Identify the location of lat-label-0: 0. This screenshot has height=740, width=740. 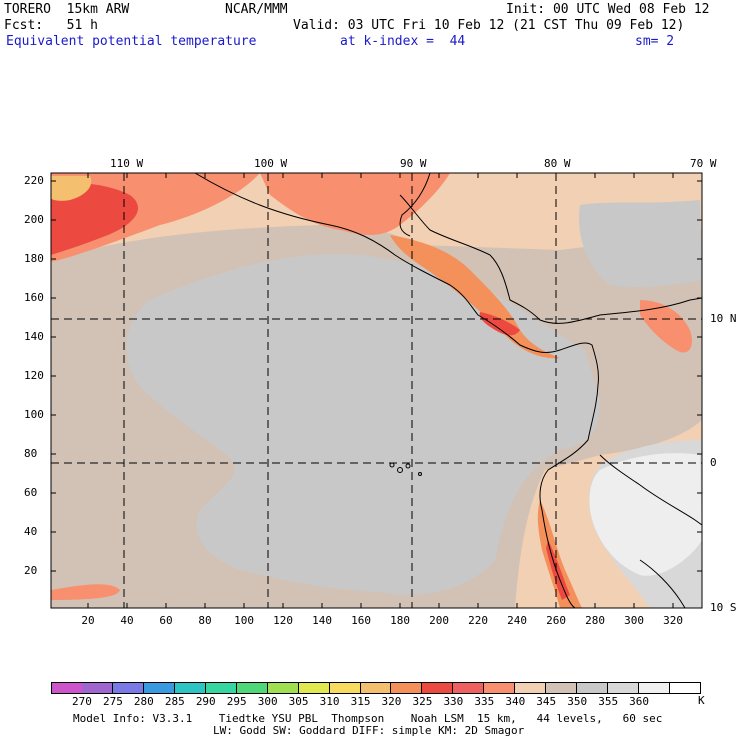
(713, 462).